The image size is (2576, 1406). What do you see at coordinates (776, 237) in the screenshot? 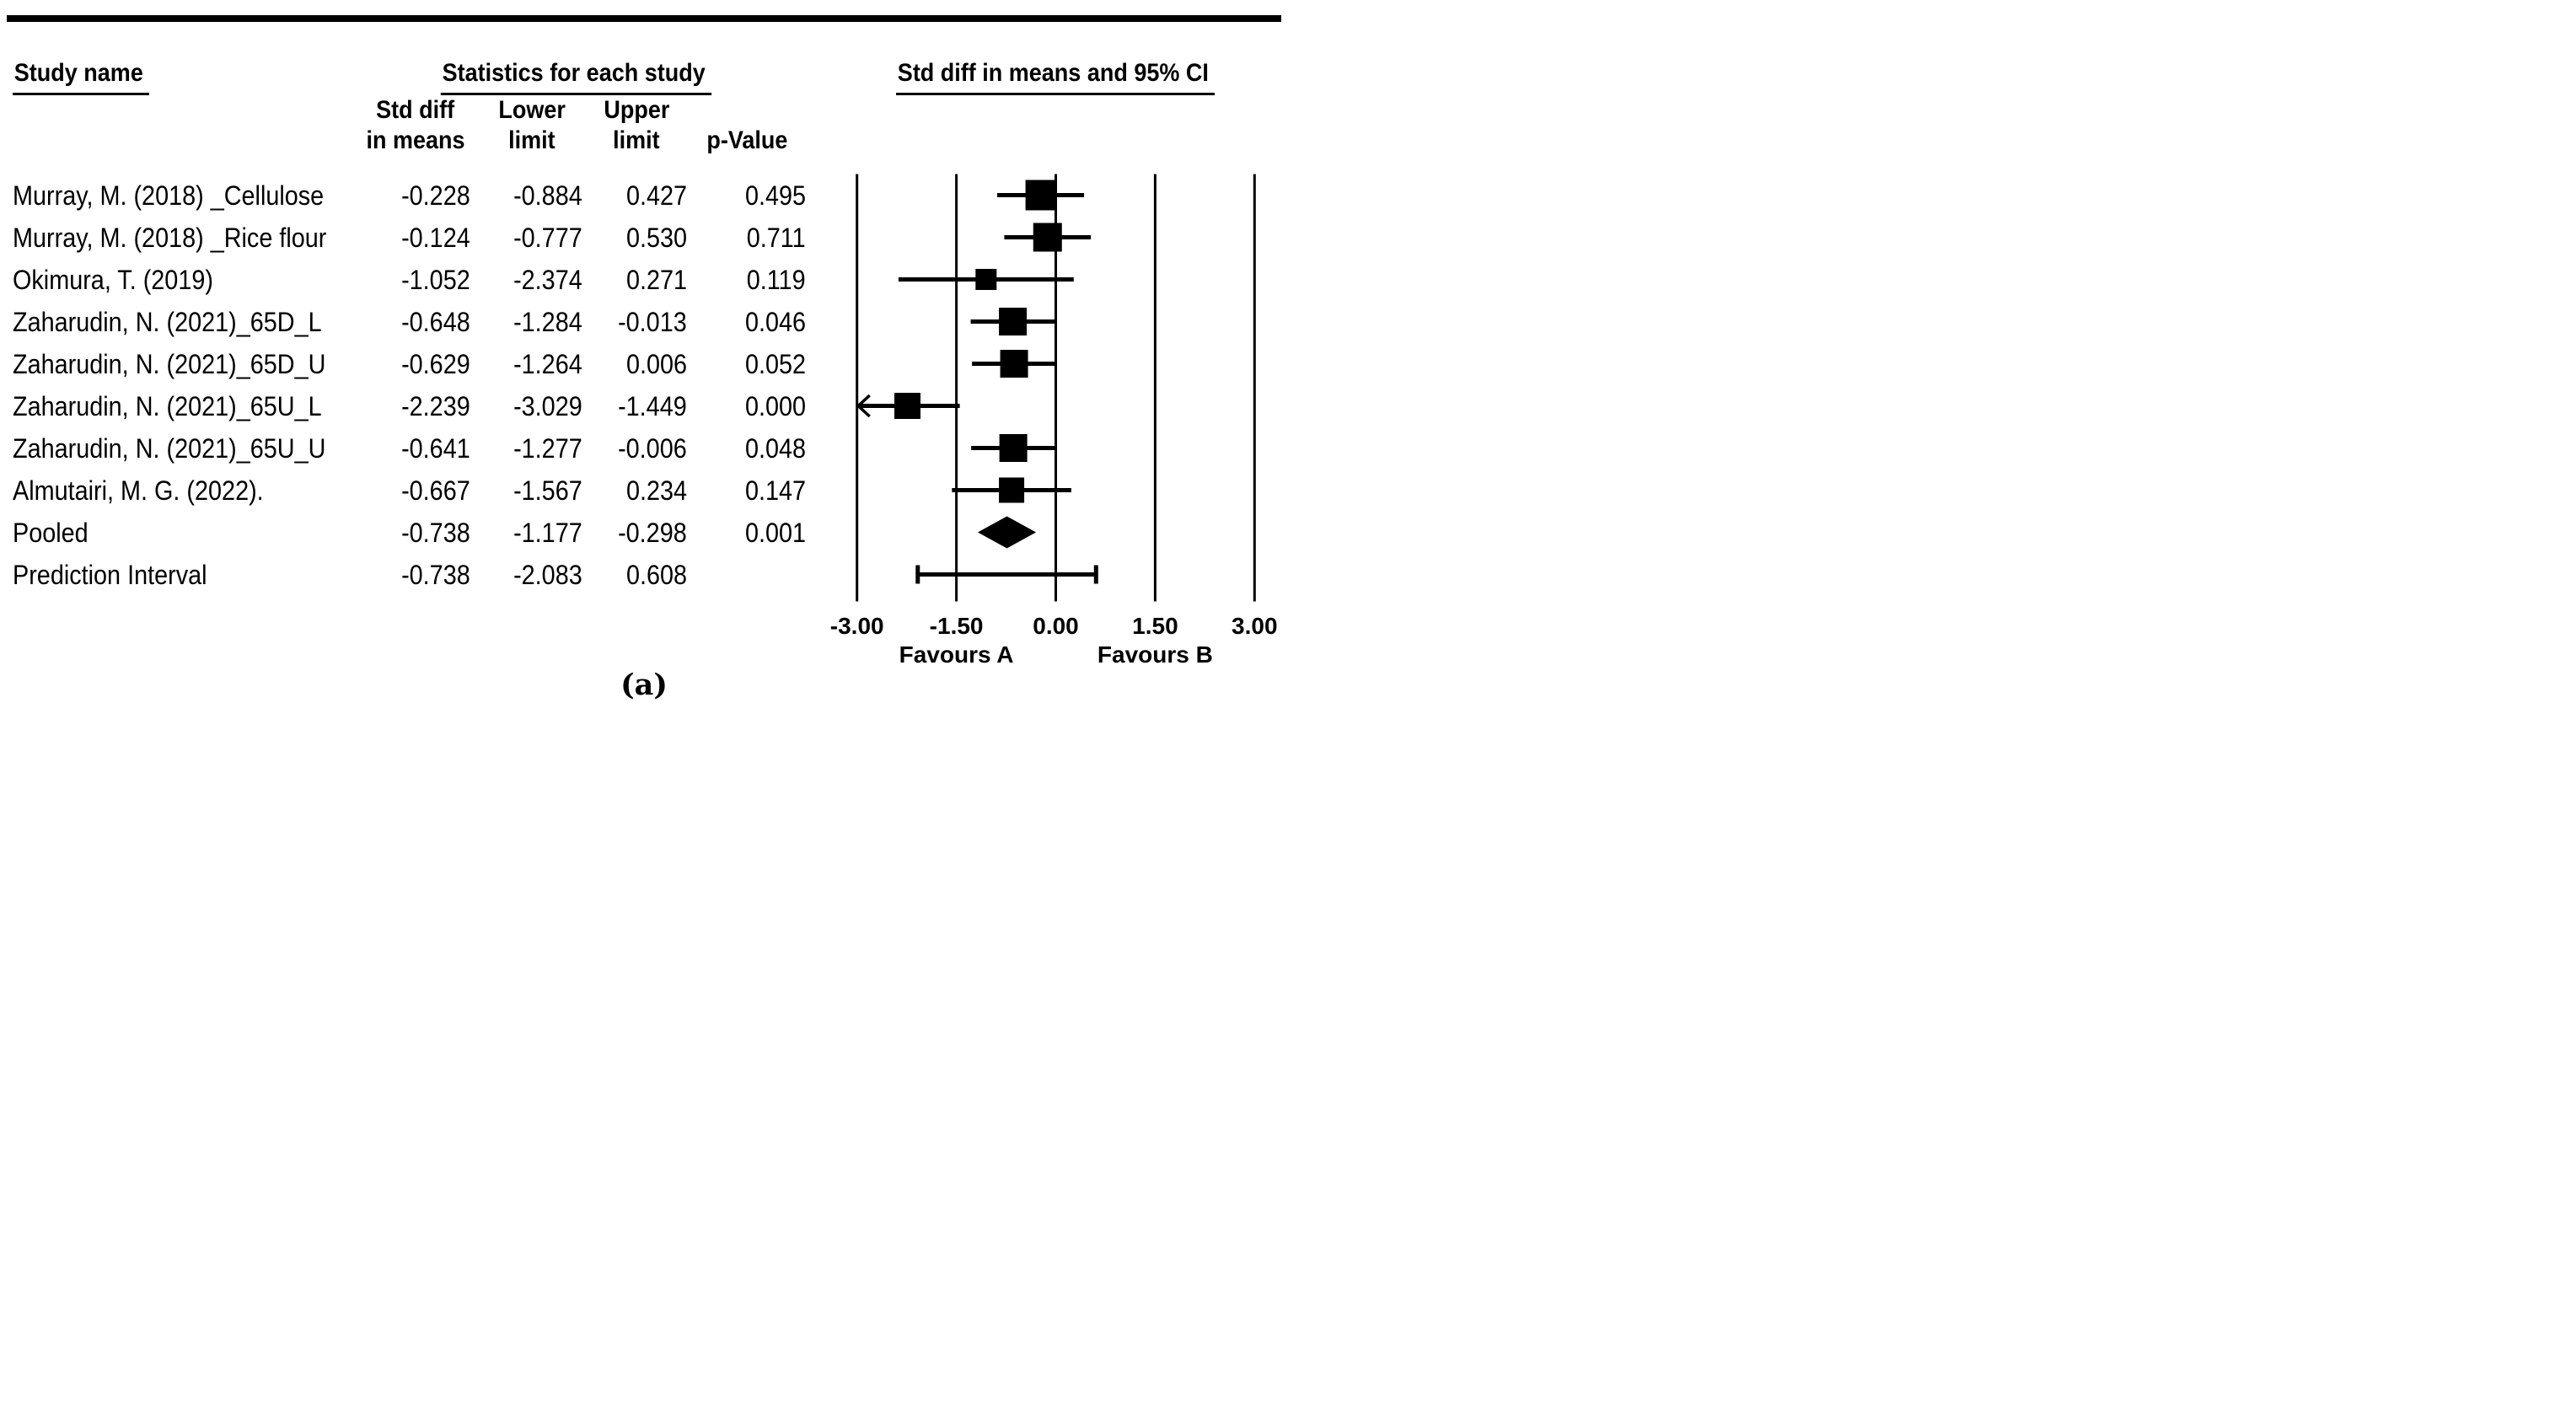
I see `p-value-cell-text: 0.711` at bounding box center [776, 237].